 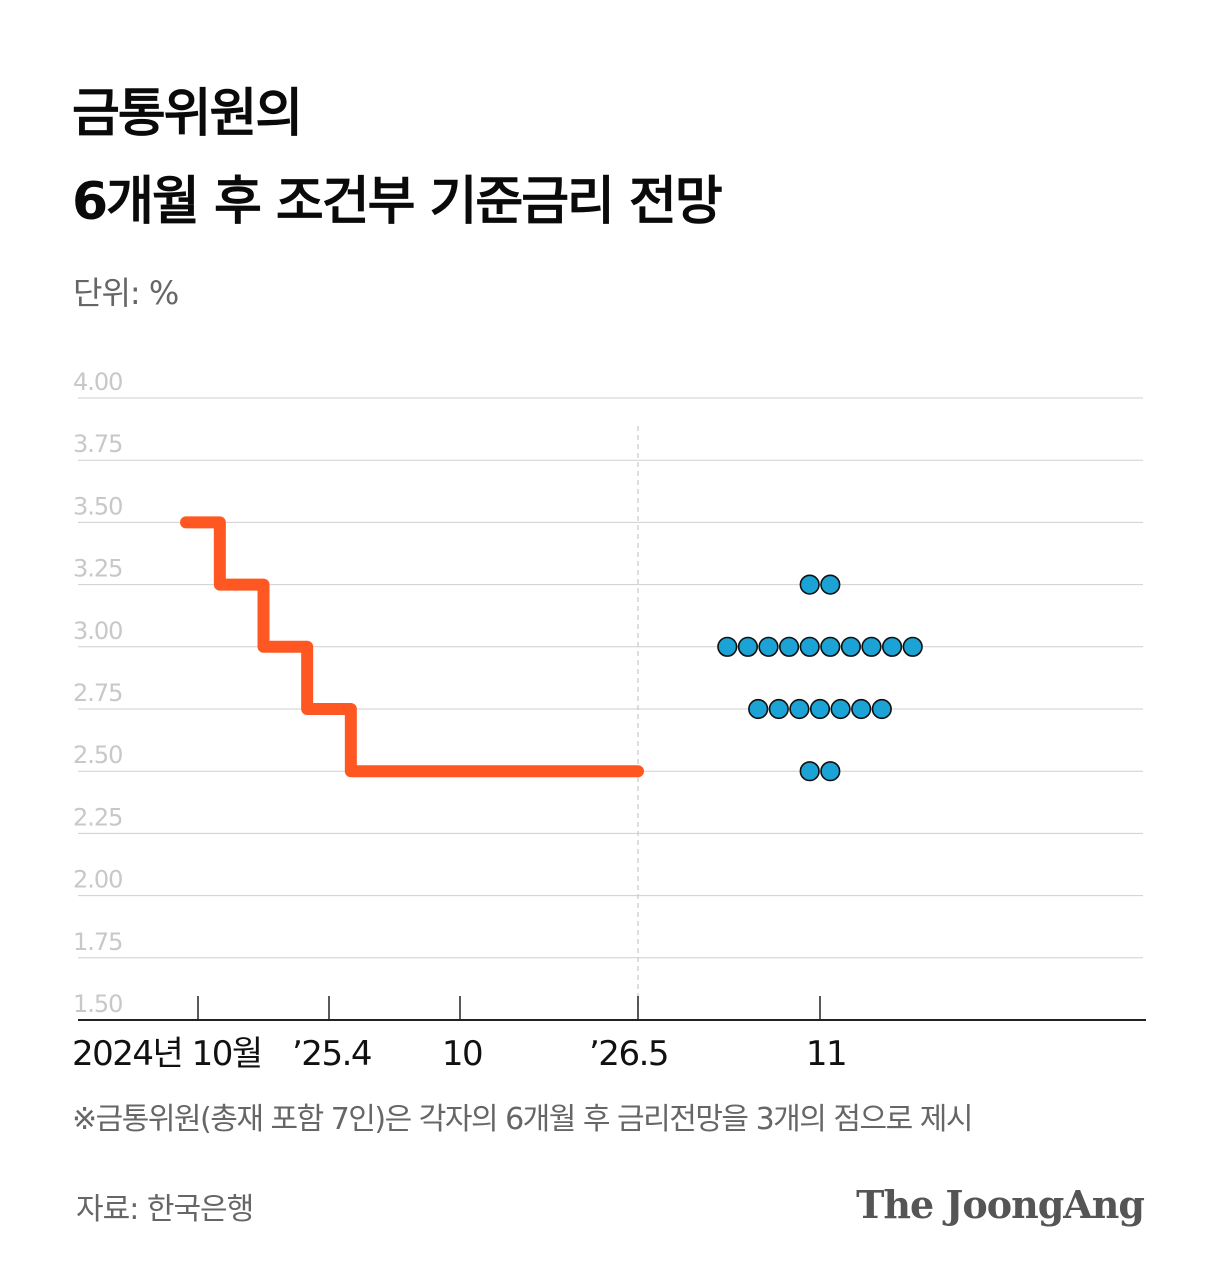 What do you see at coordinates (97, 942) in the screenshot?
I see `y-tick-label: 1.75` at bounding box center [97, 942].